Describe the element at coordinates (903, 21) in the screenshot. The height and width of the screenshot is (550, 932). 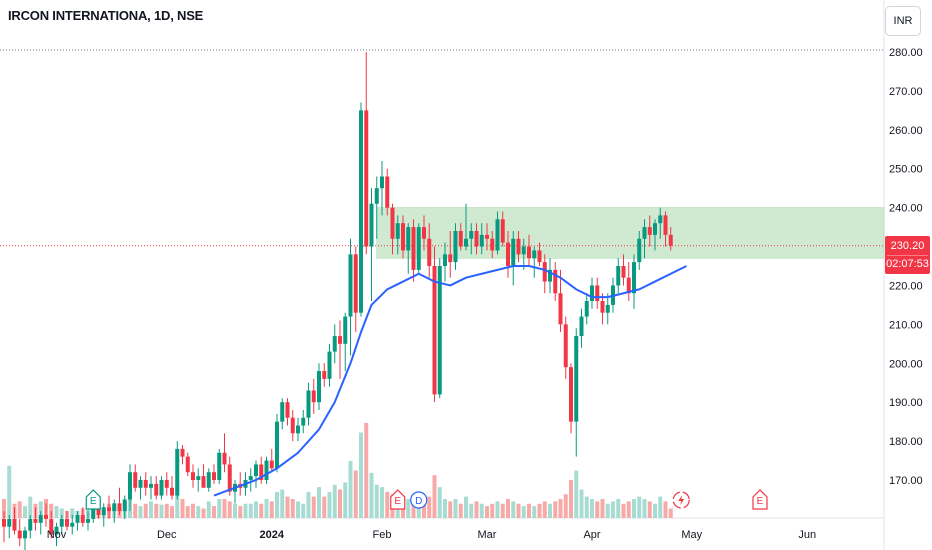
I see `currency-selector: INR` at that location.